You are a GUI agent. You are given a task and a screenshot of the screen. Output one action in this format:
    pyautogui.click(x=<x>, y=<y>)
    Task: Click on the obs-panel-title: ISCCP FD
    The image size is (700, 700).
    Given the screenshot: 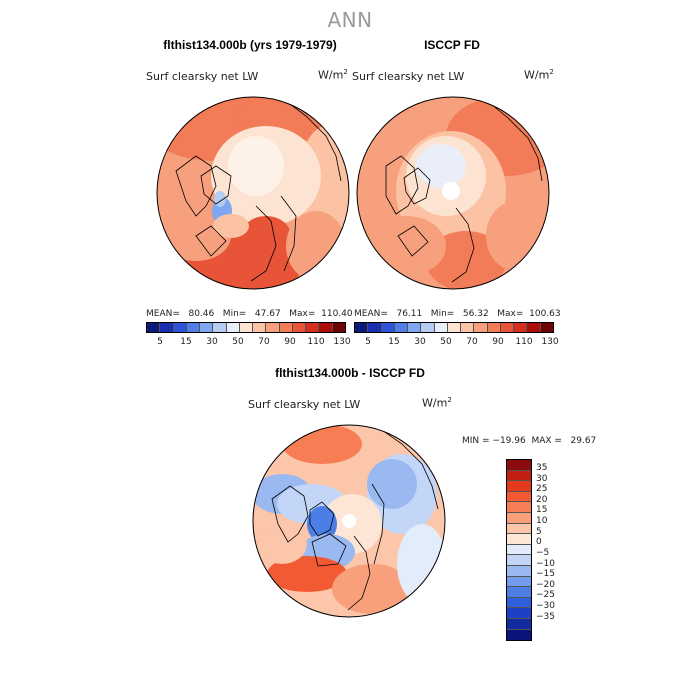 What is the action you would take?
    pyautogui.click(x=452, y=45)
    